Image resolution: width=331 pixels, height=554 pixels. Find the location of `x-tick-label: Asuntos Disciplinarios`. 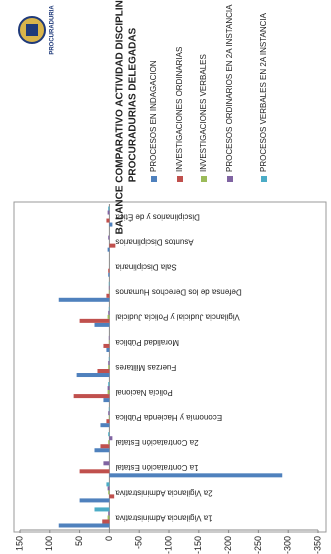

x-tick-label: Asuntos Disciplinarios is located at coordinates (154, 242).